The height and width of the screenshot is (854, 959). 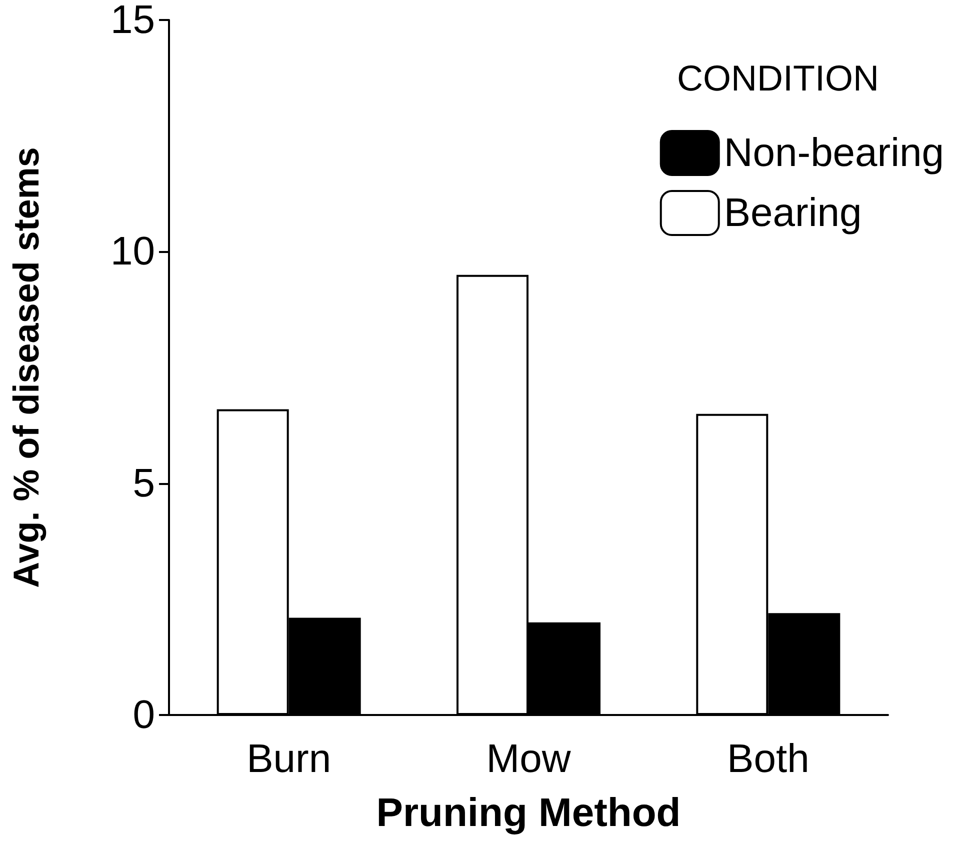 I want to click on legend-label: Non-bearing, so click(x=834, y=153).